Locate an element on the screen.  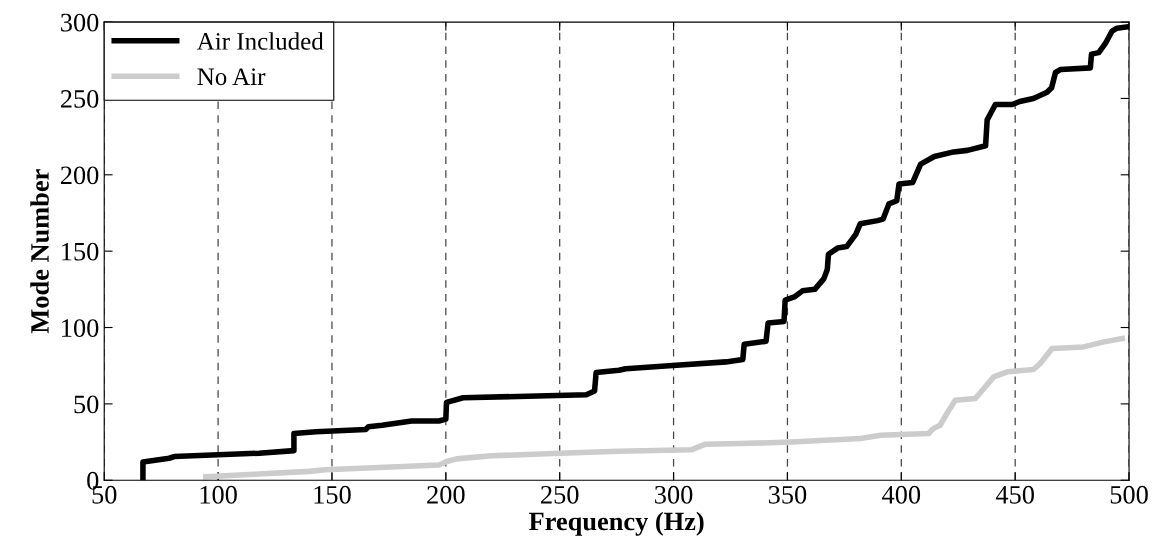
x-tick-label: 500 is located at coordinates (1129, 494).